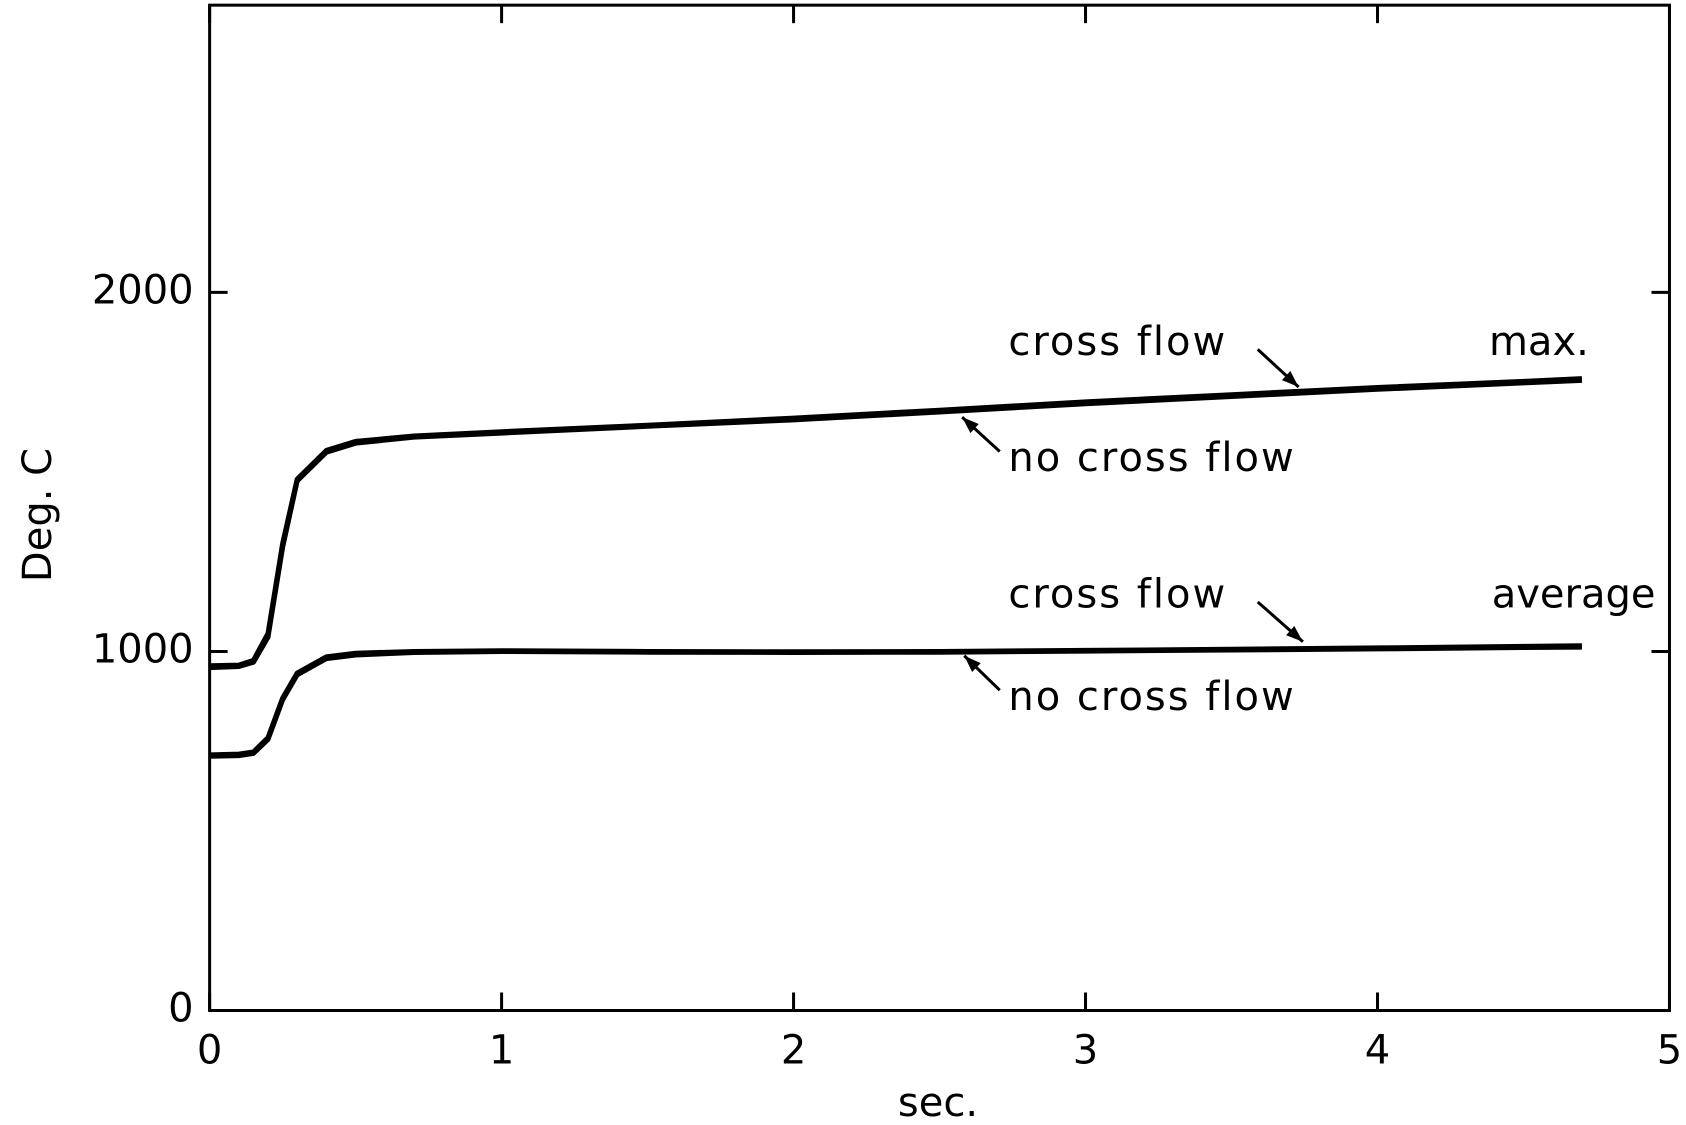 Image resolution: width=1686 pixels, height=1125 pixels. I want to click on annotation: max., so click(1539, 342).